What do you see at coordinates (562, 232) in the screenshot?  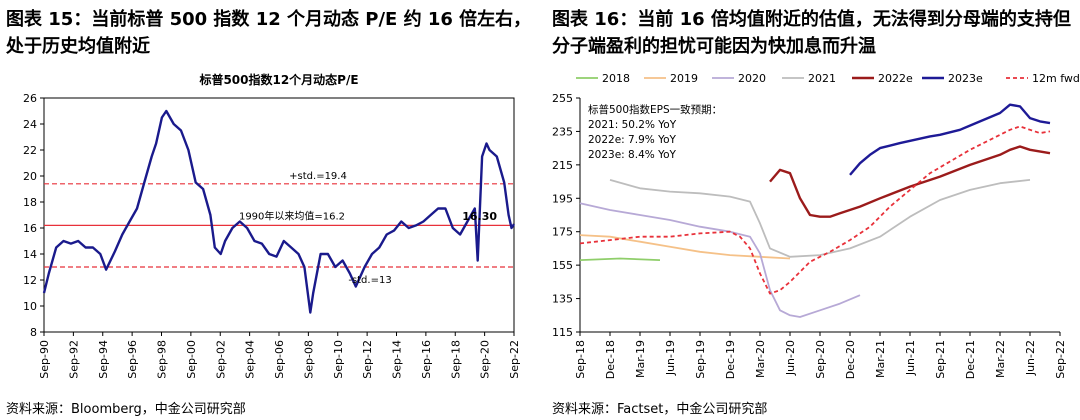 I see `y-tick-label: 175` at bounding box center [562, 232].